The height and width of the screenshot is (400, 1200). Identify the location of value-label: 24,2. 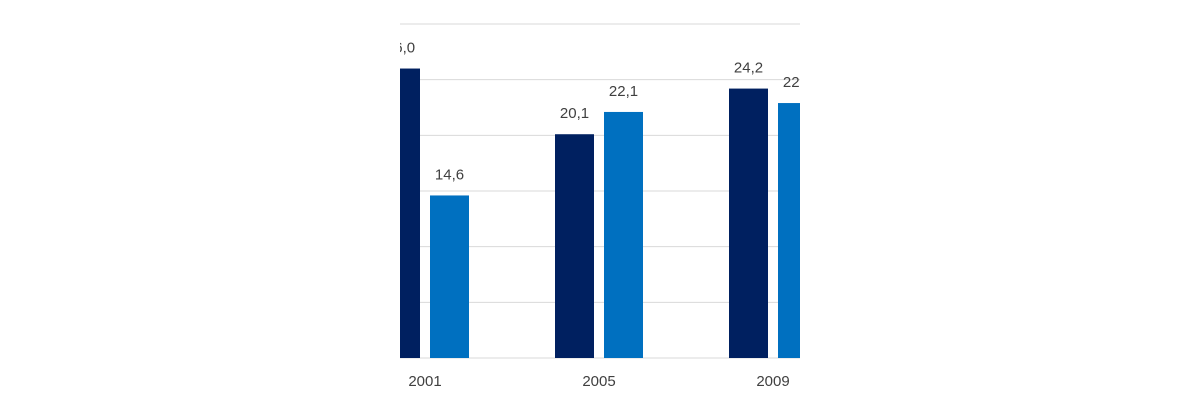
(748, 68).